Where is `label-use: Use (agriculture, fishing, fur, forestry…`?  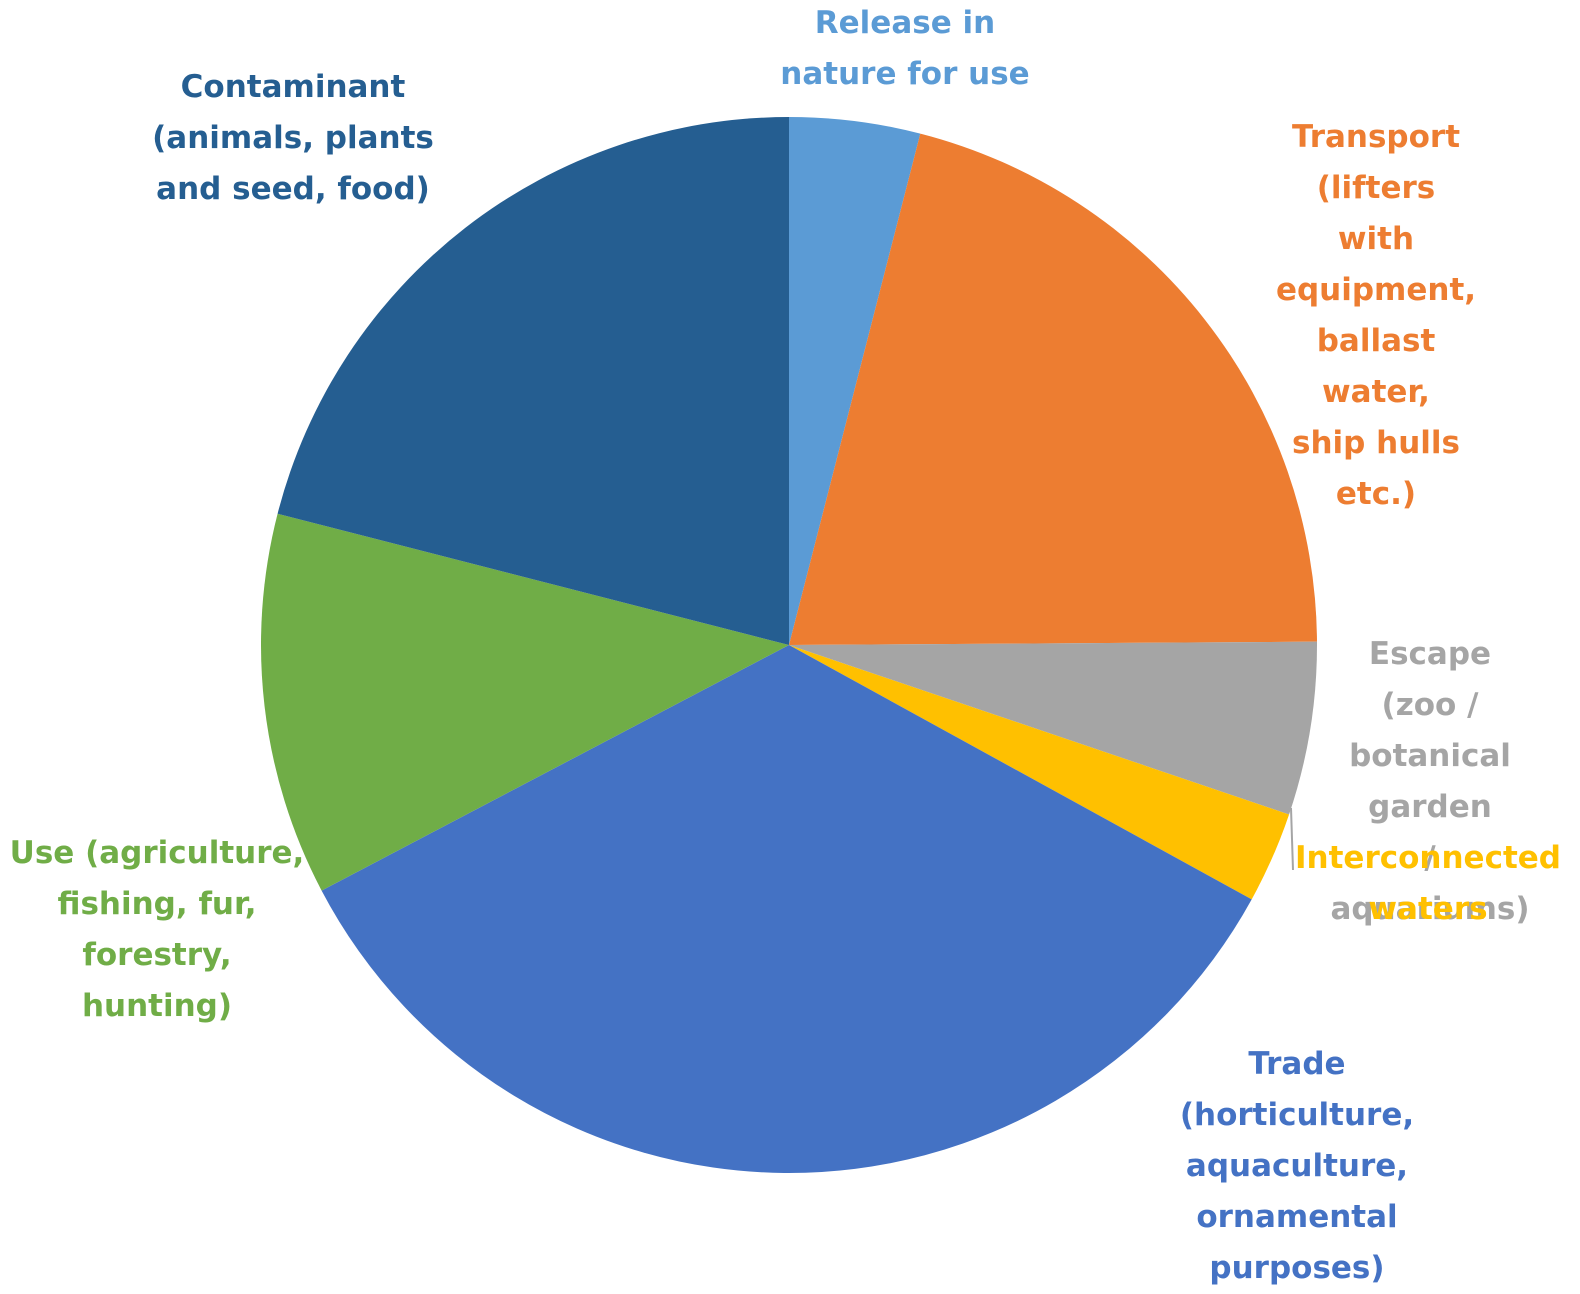 label-use: Use (agriculture, fishing, fur, forestry… is located at coordinates (157, 929).